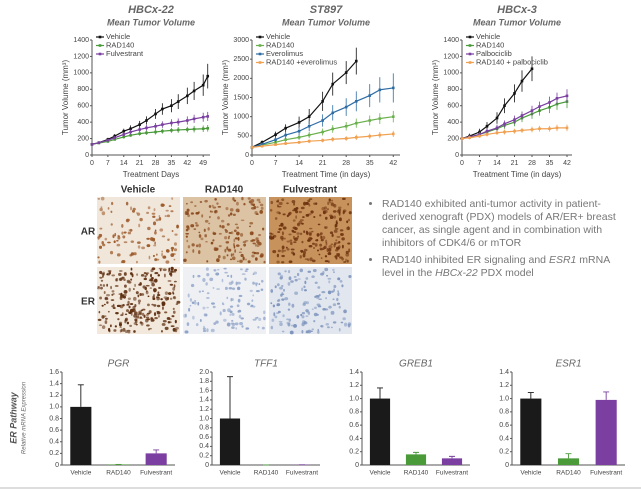 This screenshot has height=490, width=641. Describe the element at coordinates (230, 473) in the screenshot. I see `x-tick-label: Vehicle` at that location.